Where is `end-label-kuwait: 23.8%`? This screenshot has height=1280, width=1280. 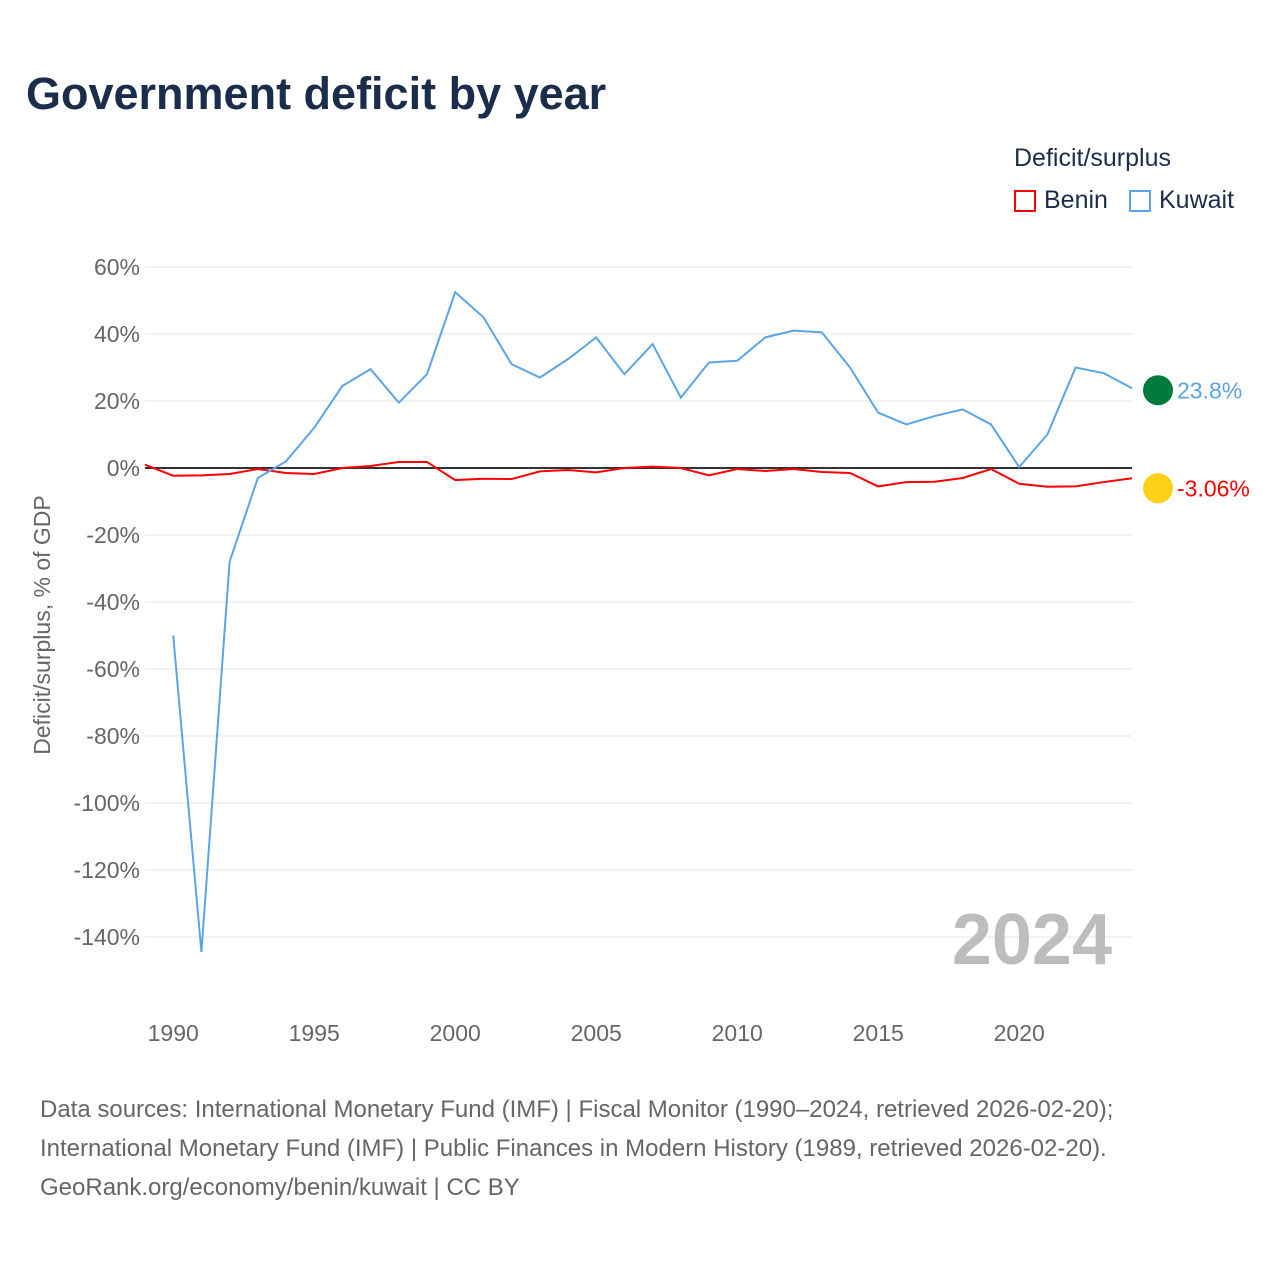
end-label-kuwait: 23.8% is located at coordinates (1209, 390).